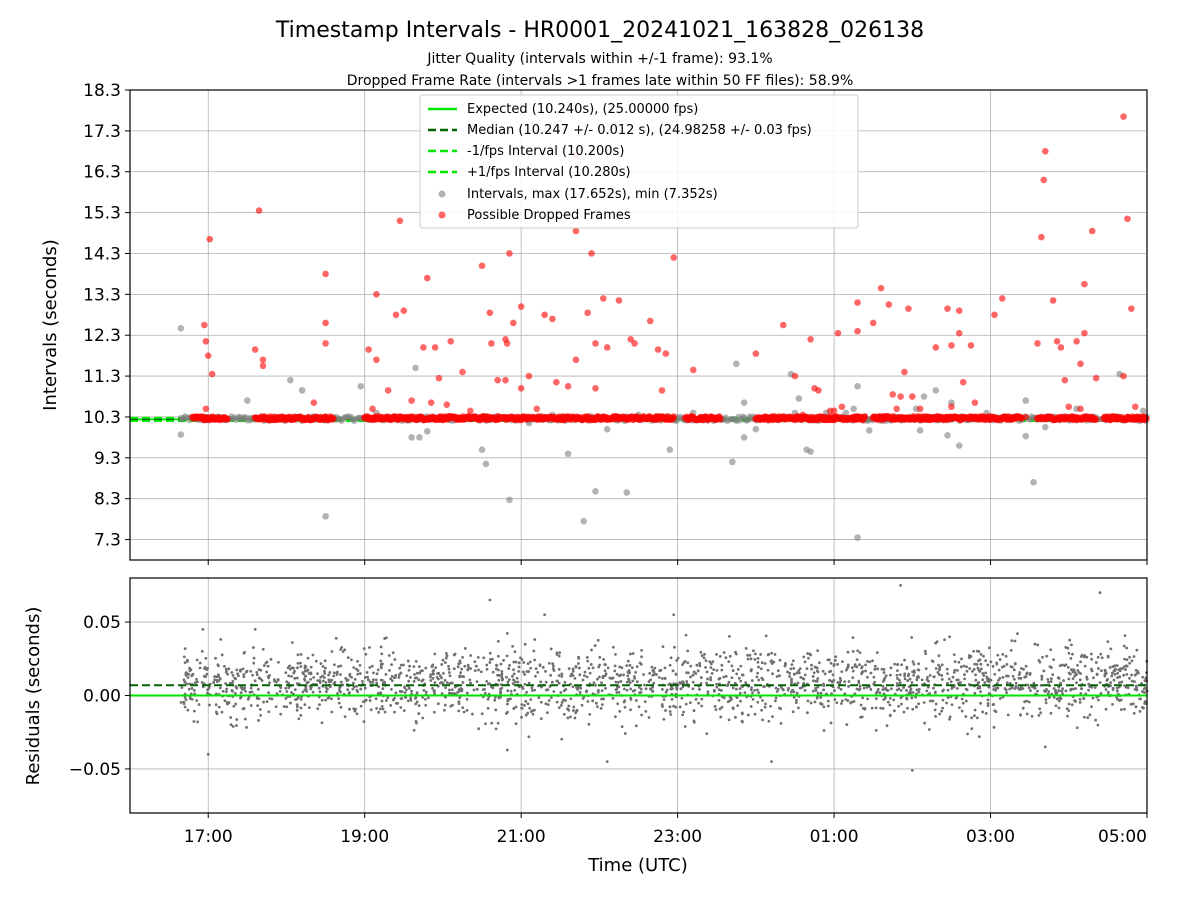 This screenshot has width=1200, height=900. Describe the element at coordinates (50, 325) in the screenshot. I see `intervals-y-axis-label: Intervals (seconds)` at that location.